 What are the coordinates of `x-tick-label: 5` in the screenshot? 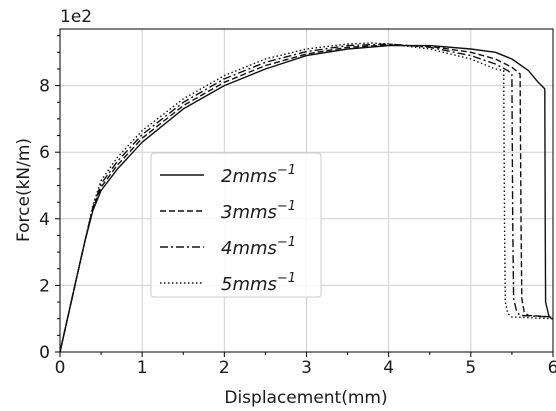 It's located at (470, 368).